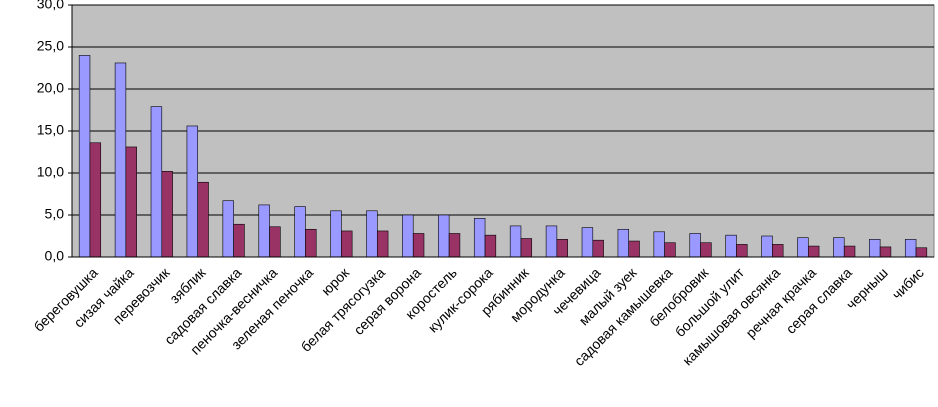  What do you see at coordinates (50, 130) in the screenshot?
I see `y-tick-label: 15,0` at bounding box center [50, 130].